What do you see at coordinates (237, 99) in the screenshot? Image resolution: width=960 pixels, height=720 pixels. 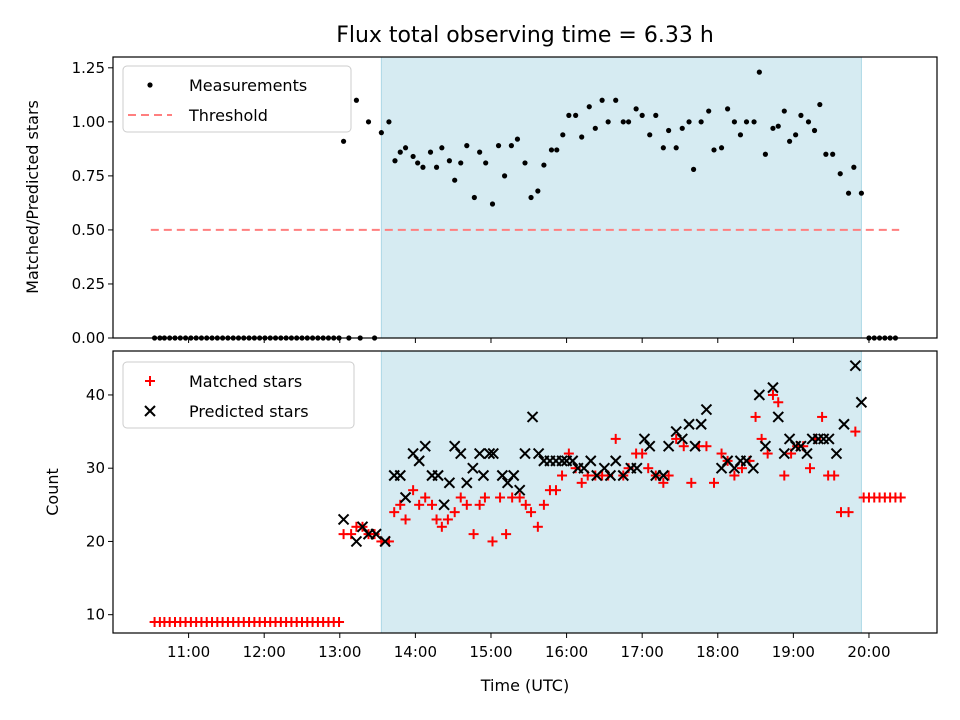 I see `top-legend: Measurements Threshold` at bounding box center [237, 99].